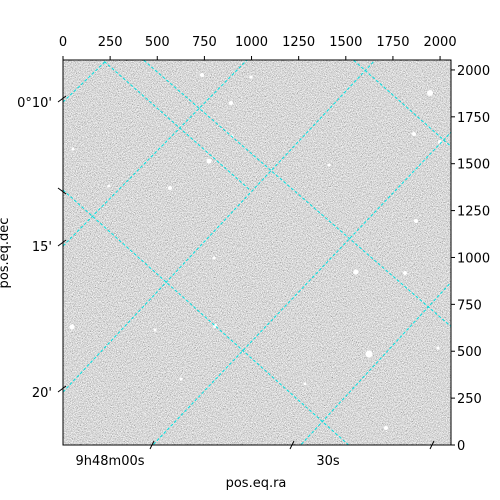 This screenshot has height=500, width=500. I want to click on x-tick-label: 1000, so click(251, 42).